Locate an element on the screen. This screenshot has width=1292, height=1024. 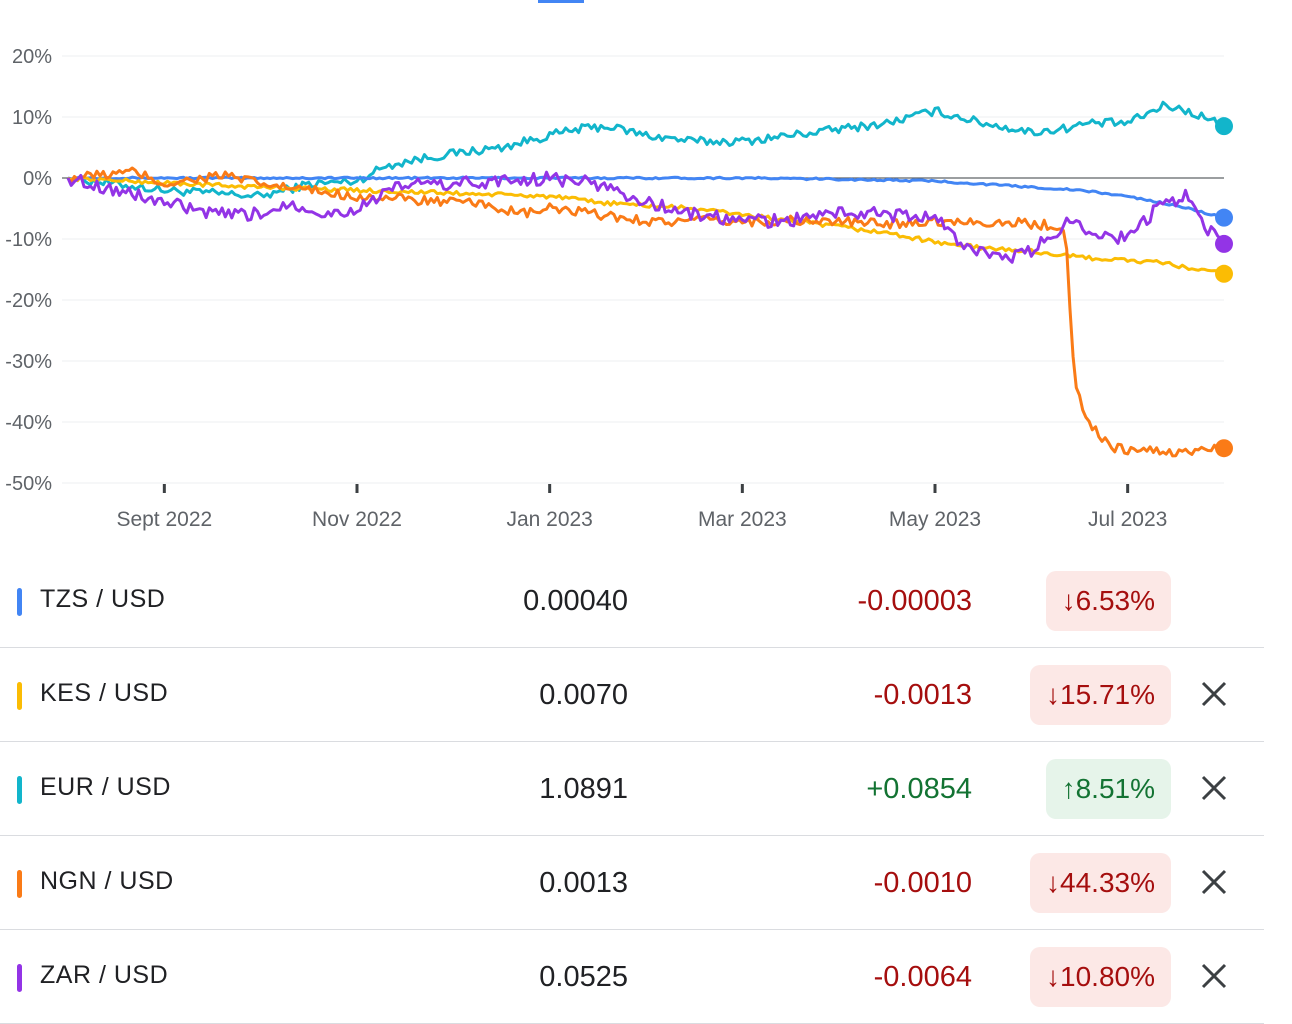
y-tick-label: -20% is located at coordinates (28, 301).